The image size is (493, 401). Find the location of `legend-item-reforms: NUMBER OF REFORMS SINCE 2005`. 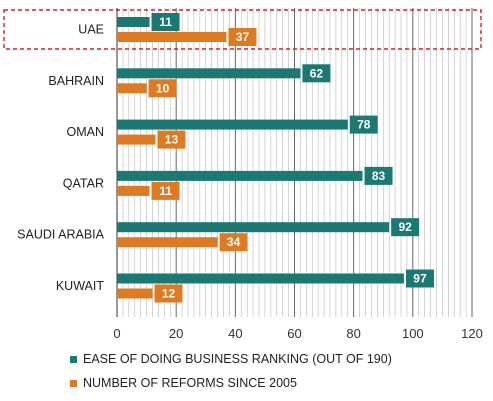

legend-item-reforms: NUMBER OF REFORMS SINCE 2005 is located at coordinates (183, 383).